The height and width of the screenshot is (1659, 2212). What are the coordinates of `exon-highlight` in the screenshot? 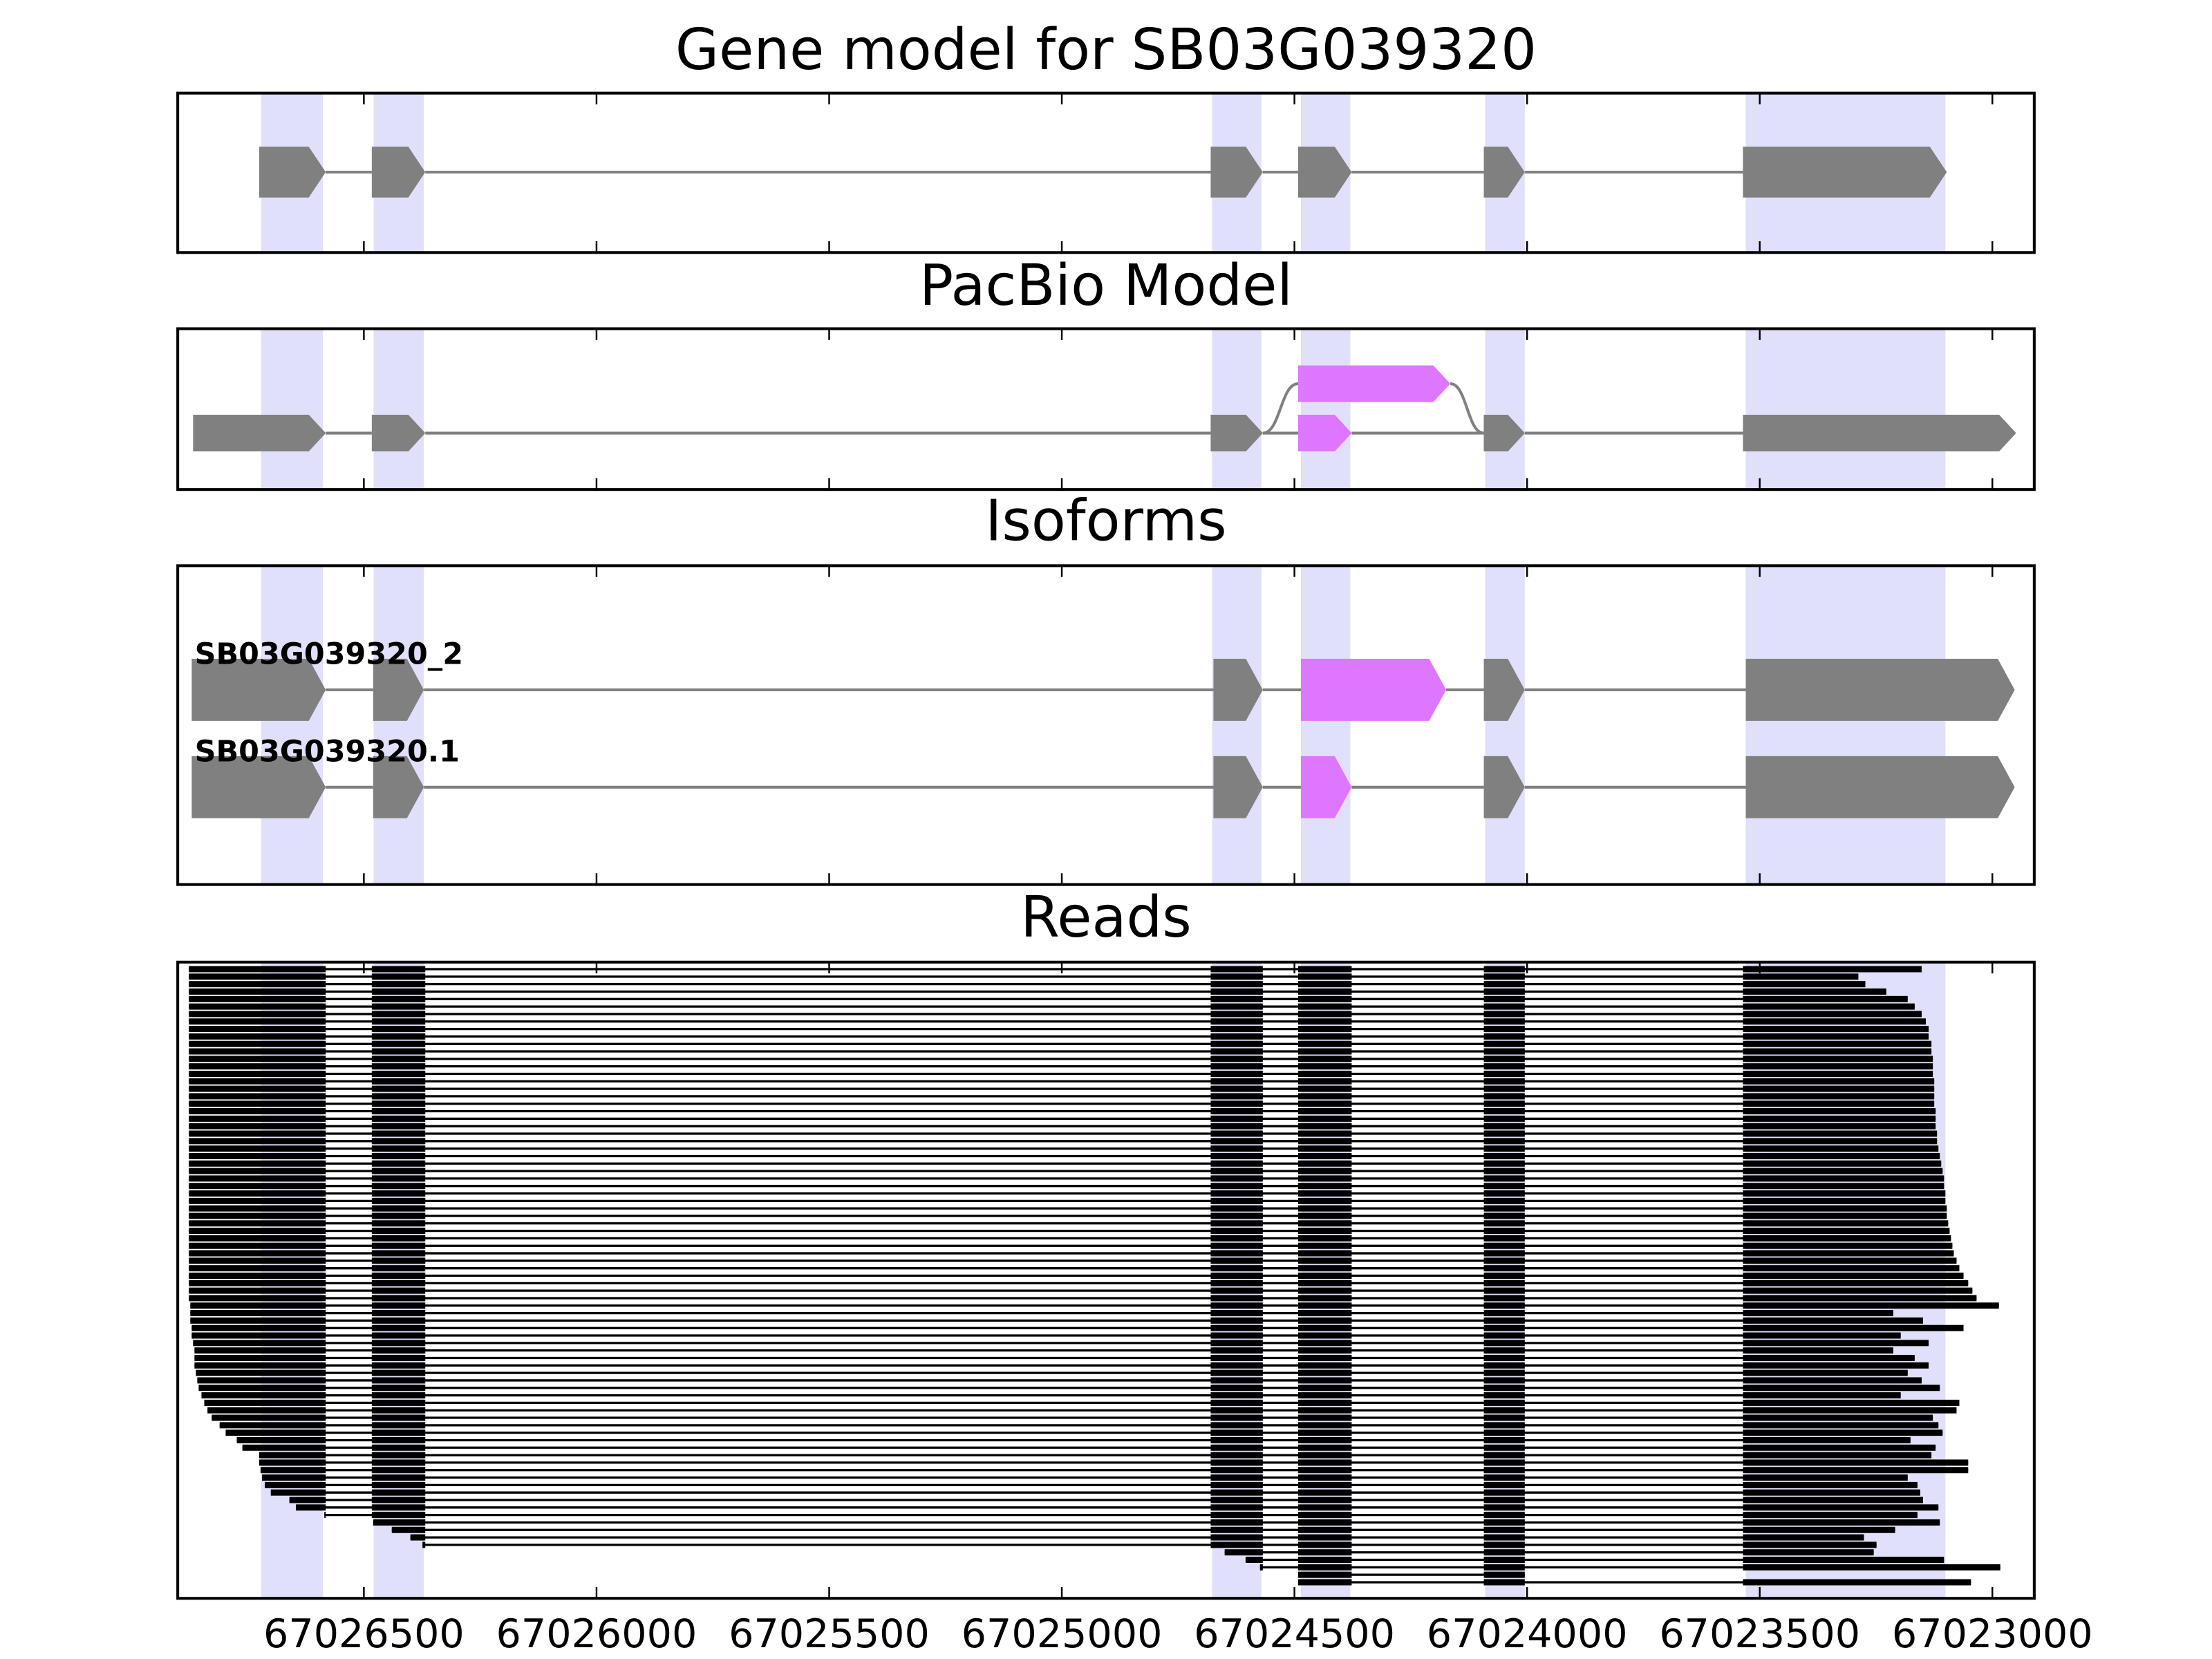 It's located at (292, 725).